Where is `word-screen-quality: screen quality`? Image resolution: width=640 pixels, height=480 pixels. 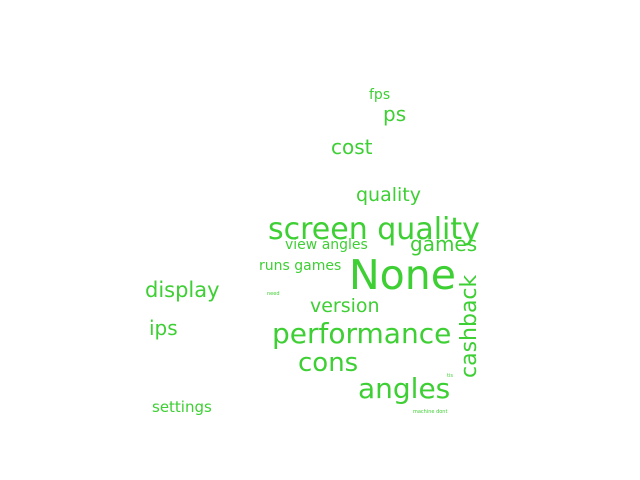 word-screen-quality: screen quality is located at coordinates (374, 229).